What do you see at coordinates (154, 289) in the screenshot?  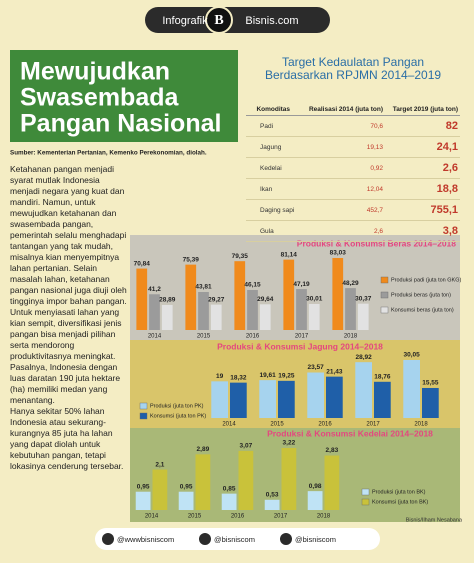 I see `data-label: 41,2` at bounding box center [154, 289].